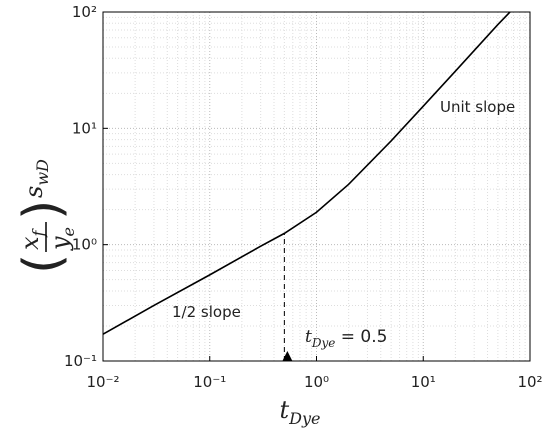 This screenshot has width=550, height=439. What do you see at coordinates (209, 382) in the screenshot?
I see `x-tick-label: 10⁻¹` at bounding box center [209, 382].